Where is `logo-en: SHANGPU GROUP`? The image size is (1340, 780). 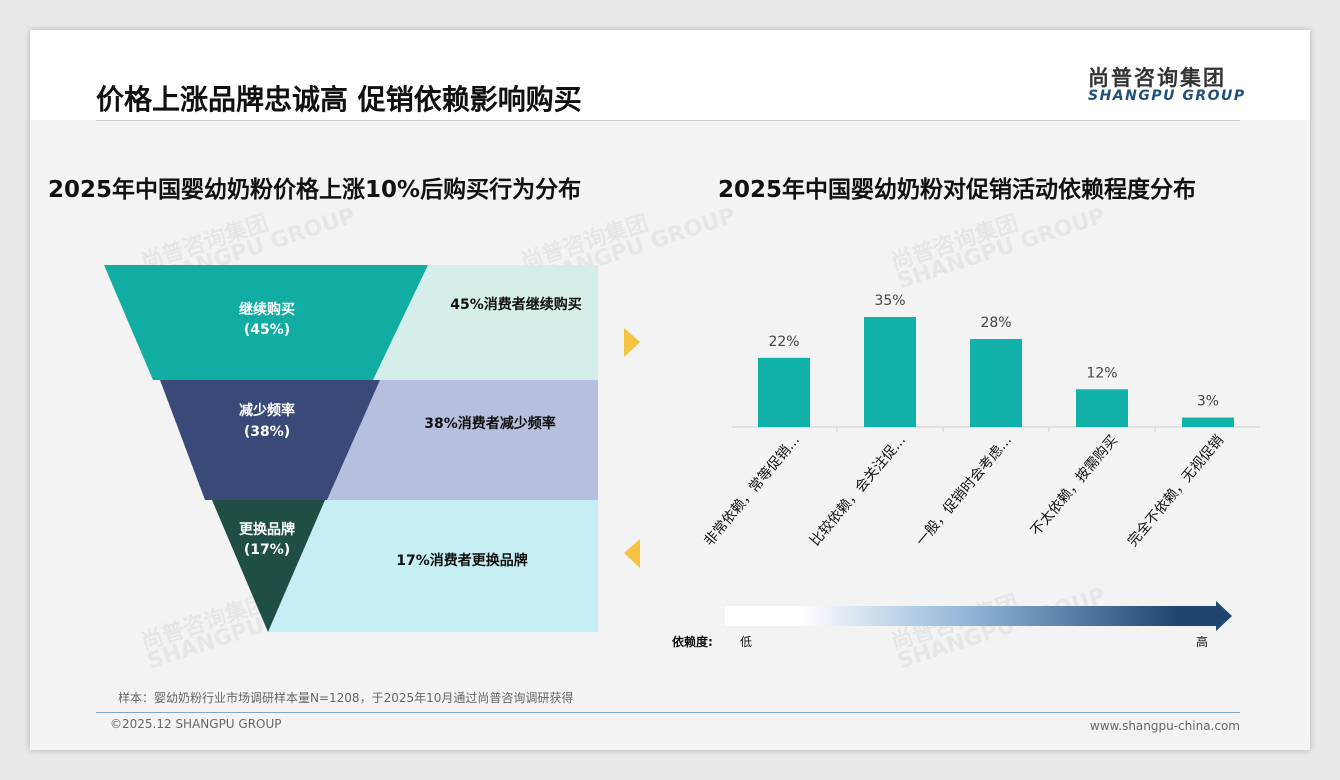
logo-en: SHANGPU GROUP is located at coordinates (1167, 96).